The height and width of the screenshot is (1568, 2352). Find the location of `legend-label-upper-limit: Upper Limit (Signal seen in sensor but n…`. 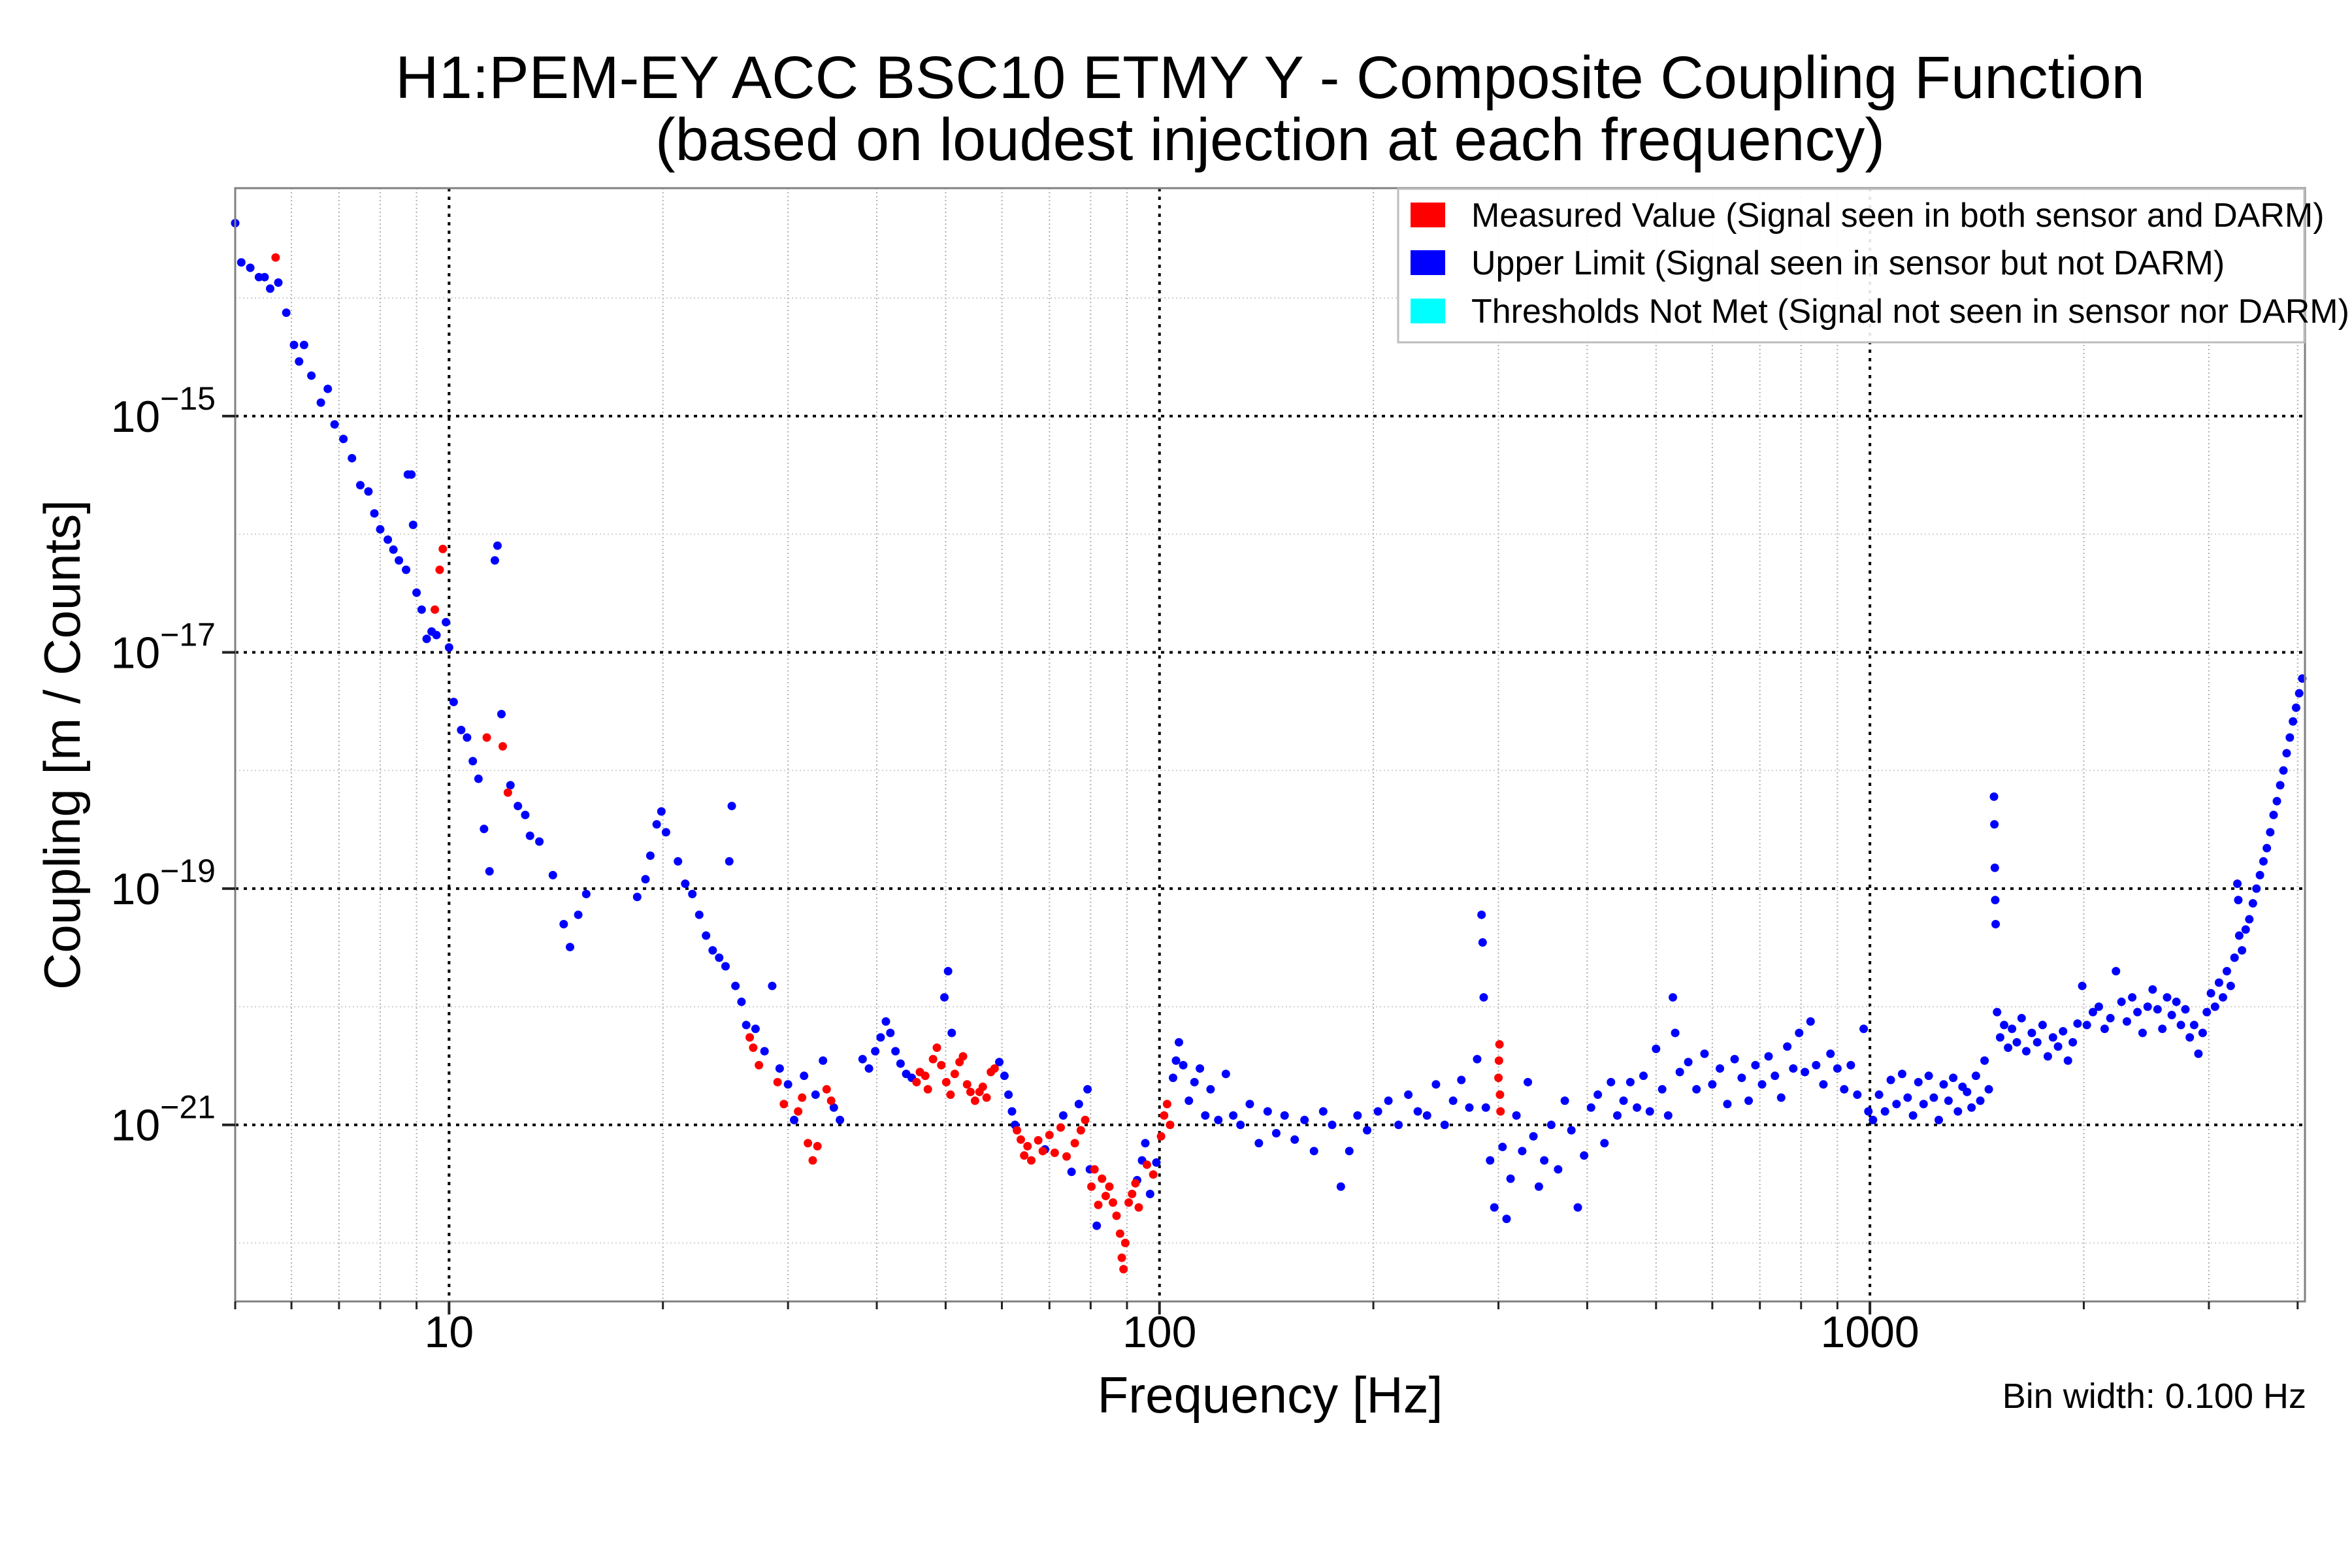

legend-label-upper-limit: Upper Limit (Signal seen in sensor but n… is located at coordinates (1848, 263).